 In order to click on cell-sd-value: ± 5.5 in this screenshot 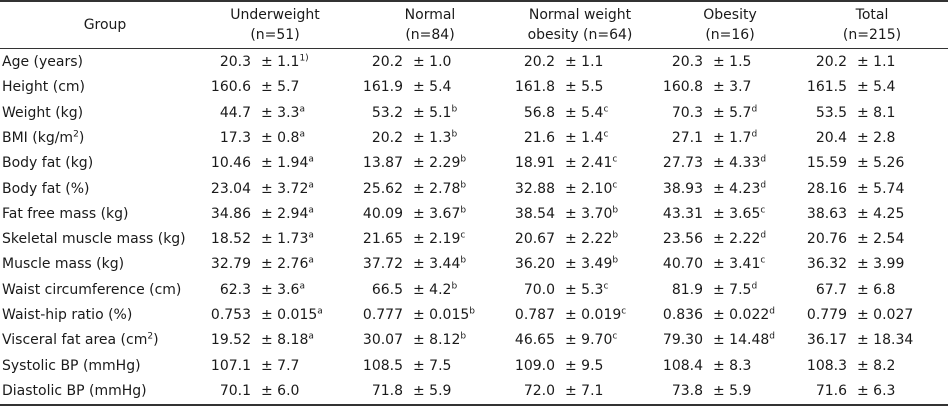, I will do `click(584, 87)`.